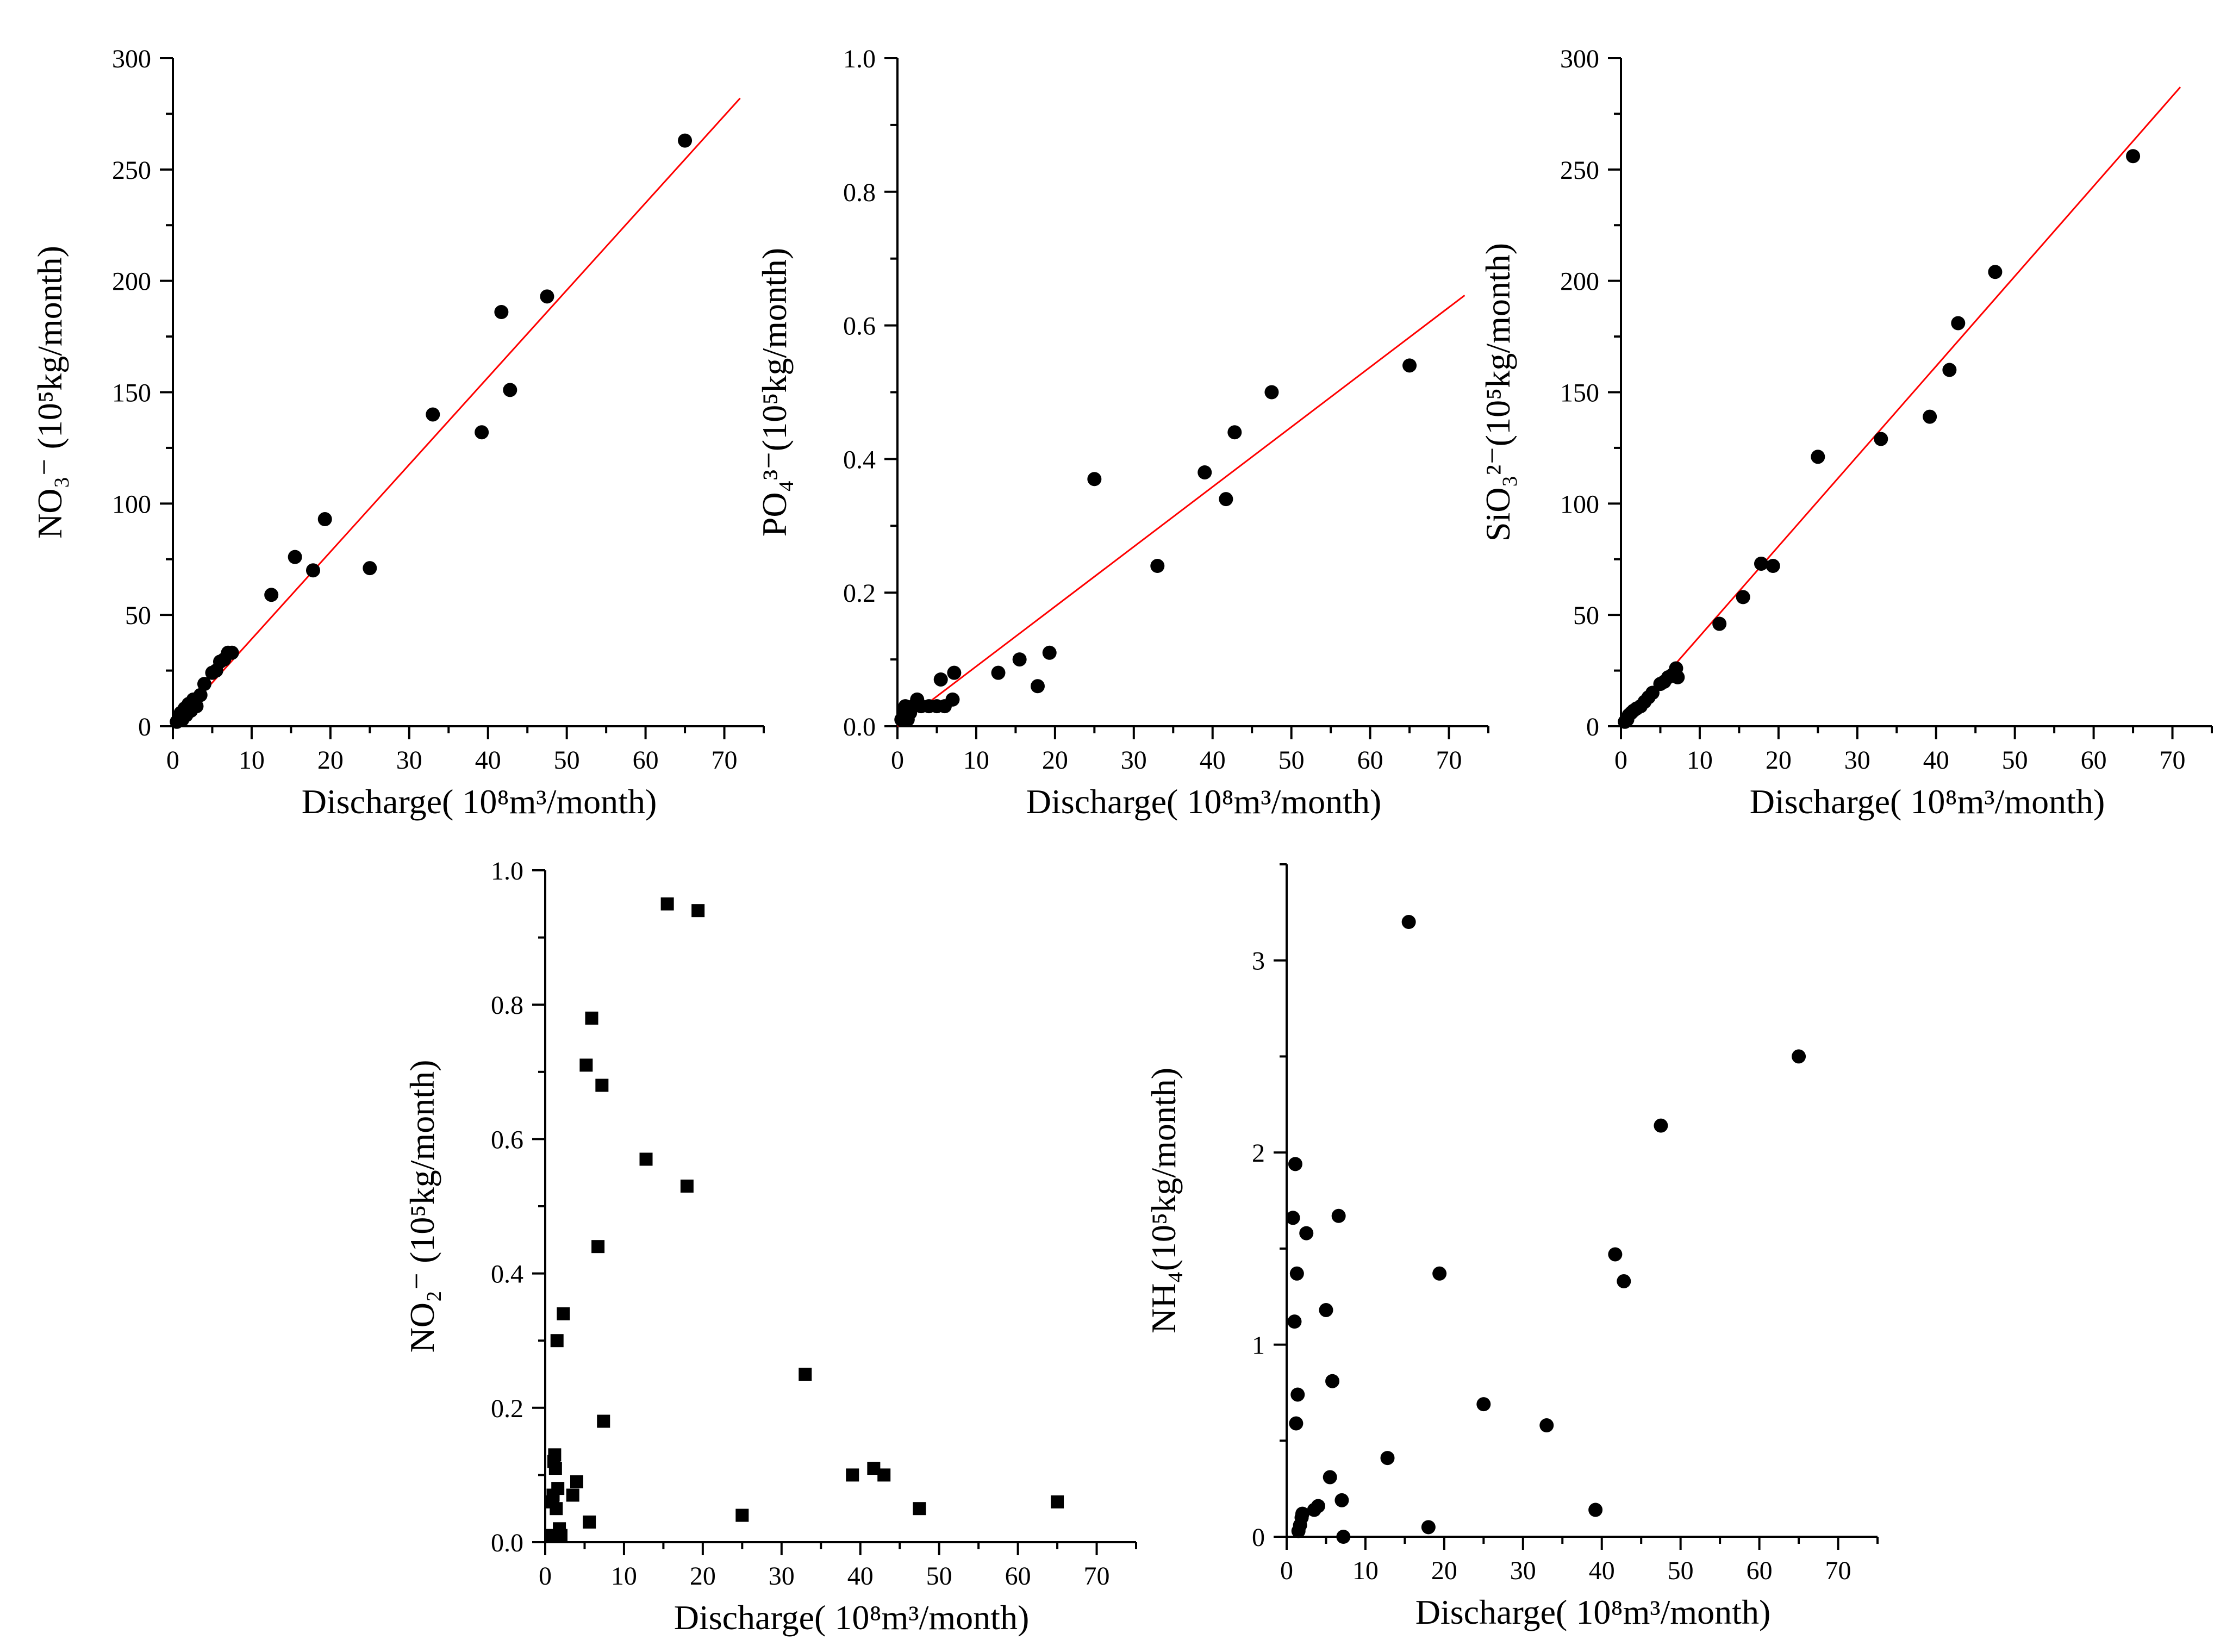  Describe the element at coordinates (859, 59) in the screenshot. I see `y-tick-label: 1.0` at that location.